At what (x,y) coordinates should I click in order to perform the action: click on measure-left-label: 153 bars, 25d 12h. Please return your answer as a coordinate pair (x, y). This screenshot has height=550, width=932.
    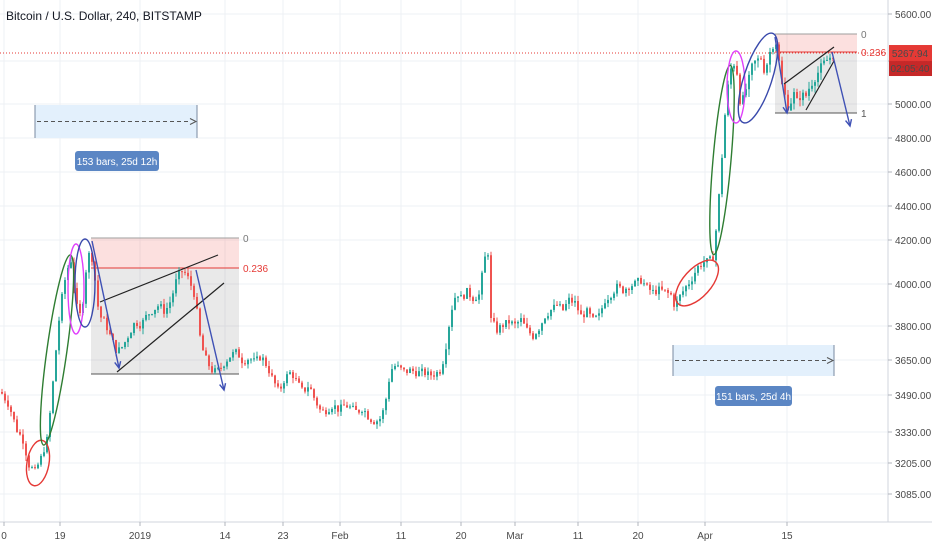
    Looking at the image, I should click on (117, 162).